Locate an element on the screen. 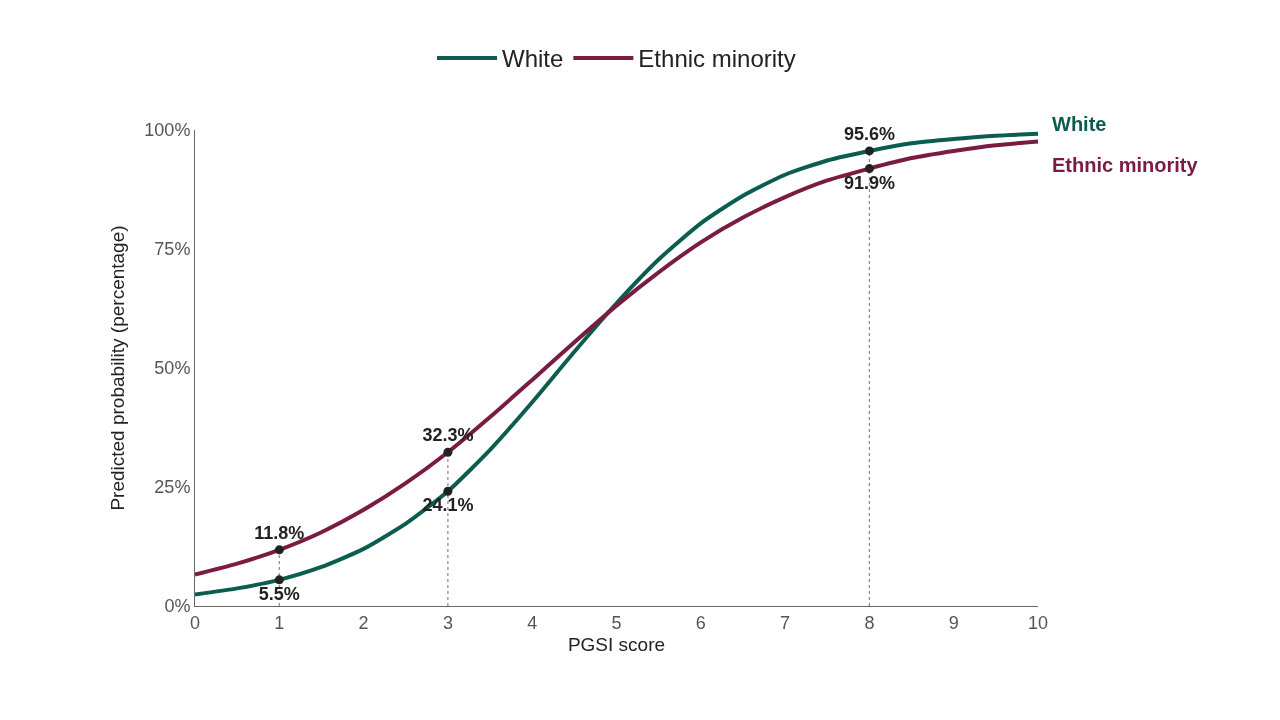 The height and width of the screenshot is (720, 1280). y-tick-label: 75% is located at coordinates (172, 249).